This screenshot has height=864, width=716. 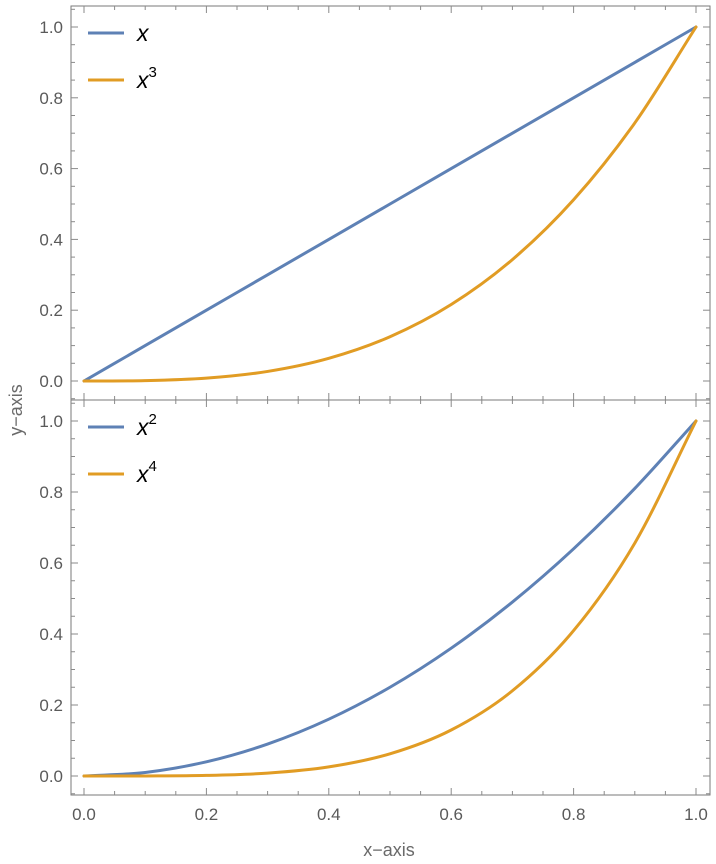 What do you see at coordinates (16, 410) in the screenshot?
I see `y-axis-label: y−axis` at bounding box center [16, 410].